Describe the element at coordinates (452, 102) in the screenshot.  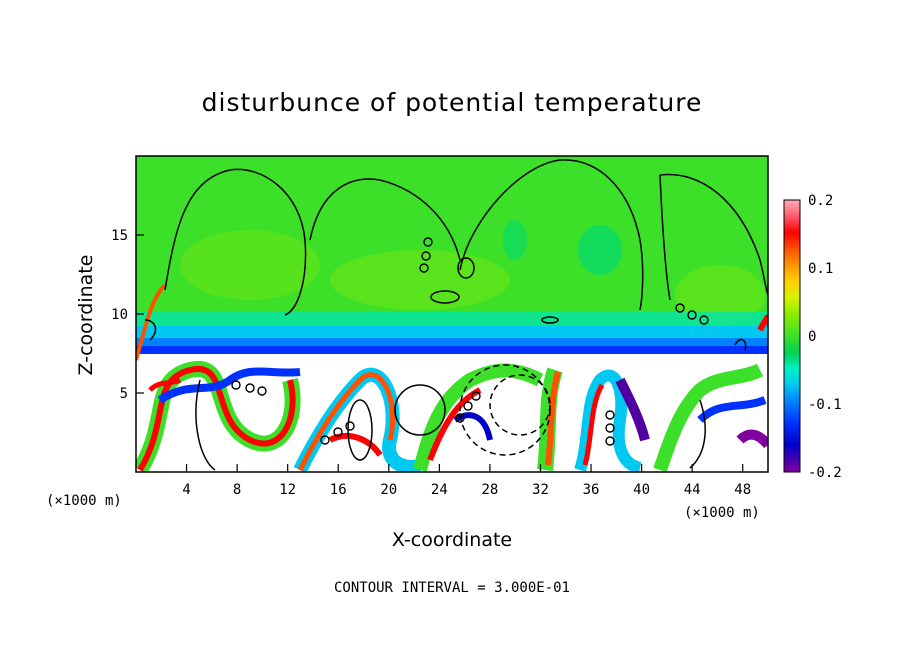
I see `chart-title: disturbunce of potential temperature` at that location.